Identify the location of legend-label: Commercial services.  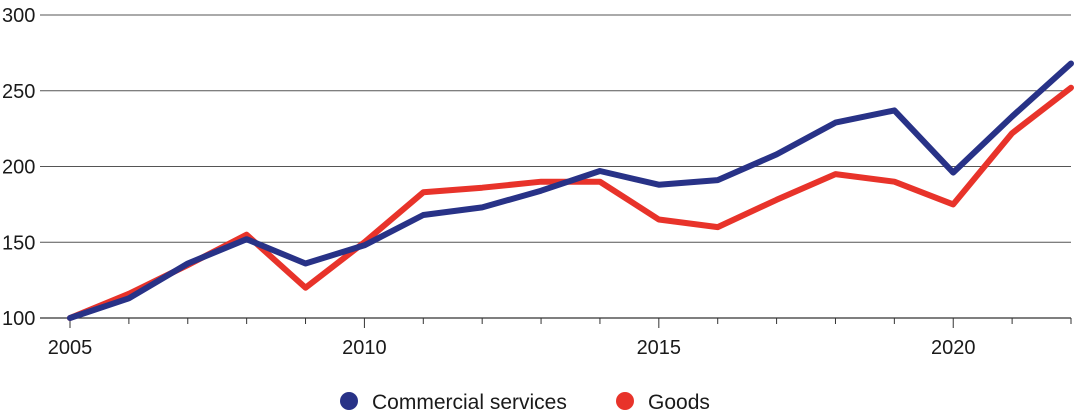
(469, 402).